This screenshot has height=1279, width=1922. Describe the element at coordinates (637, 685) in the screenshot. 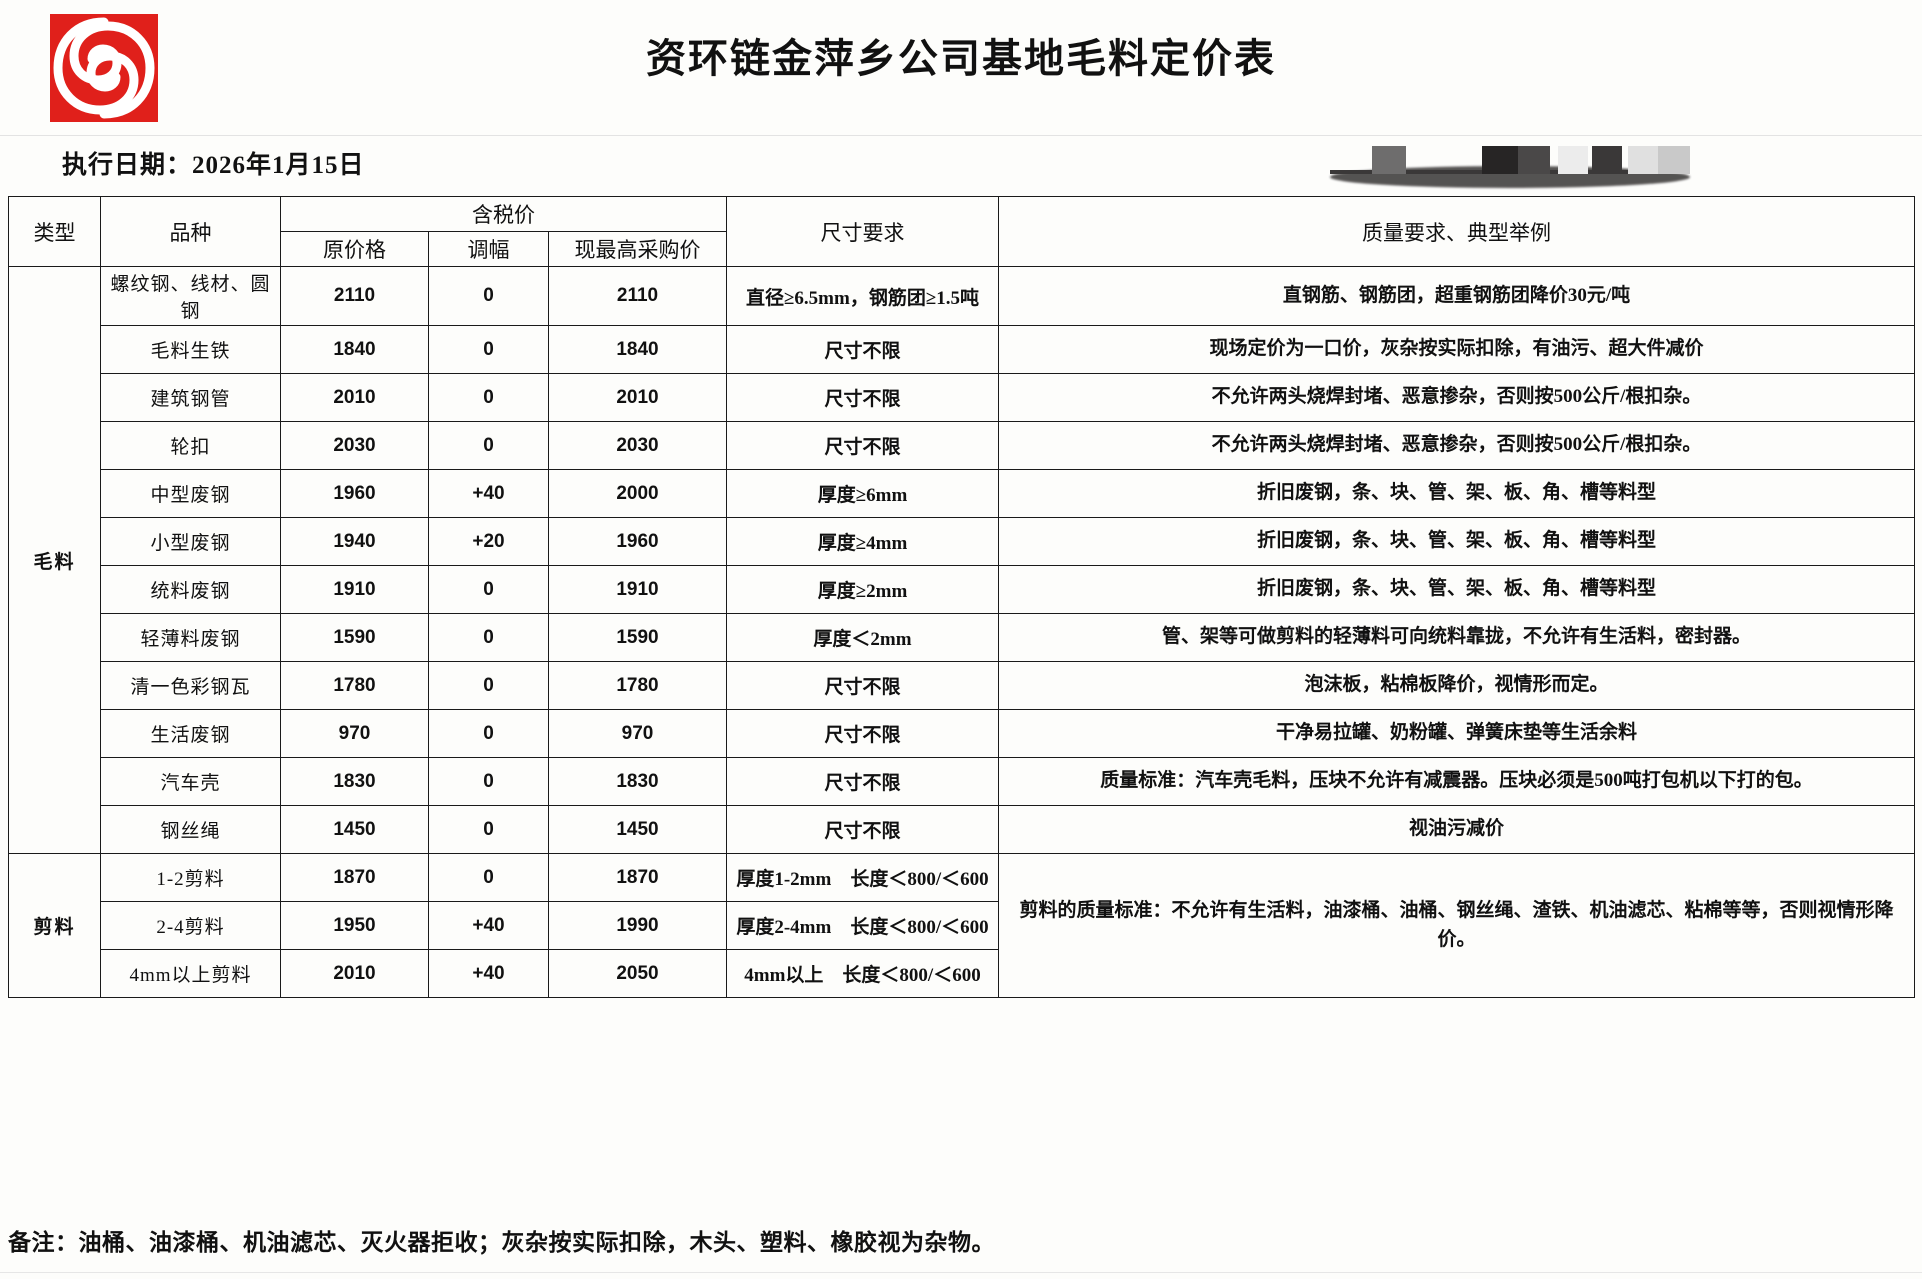

I see `cell-max-price: 1780` at that location.